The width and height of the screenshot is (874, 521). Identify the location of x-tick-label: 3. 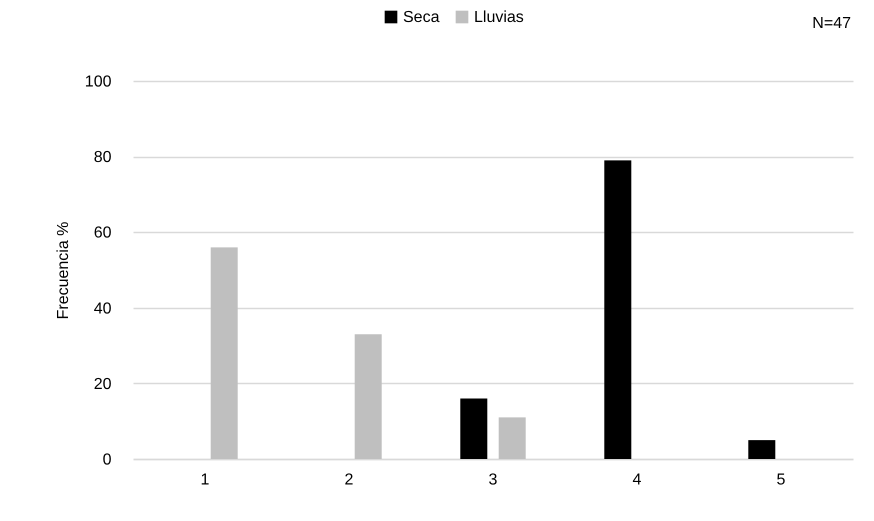
(493, 480).